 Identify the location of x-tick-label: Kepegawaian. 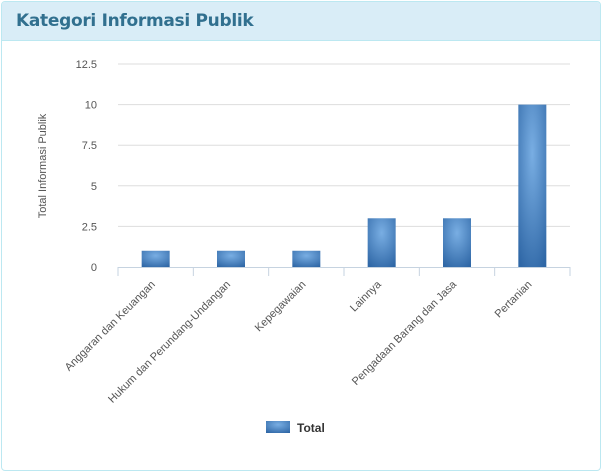
(281, 307).